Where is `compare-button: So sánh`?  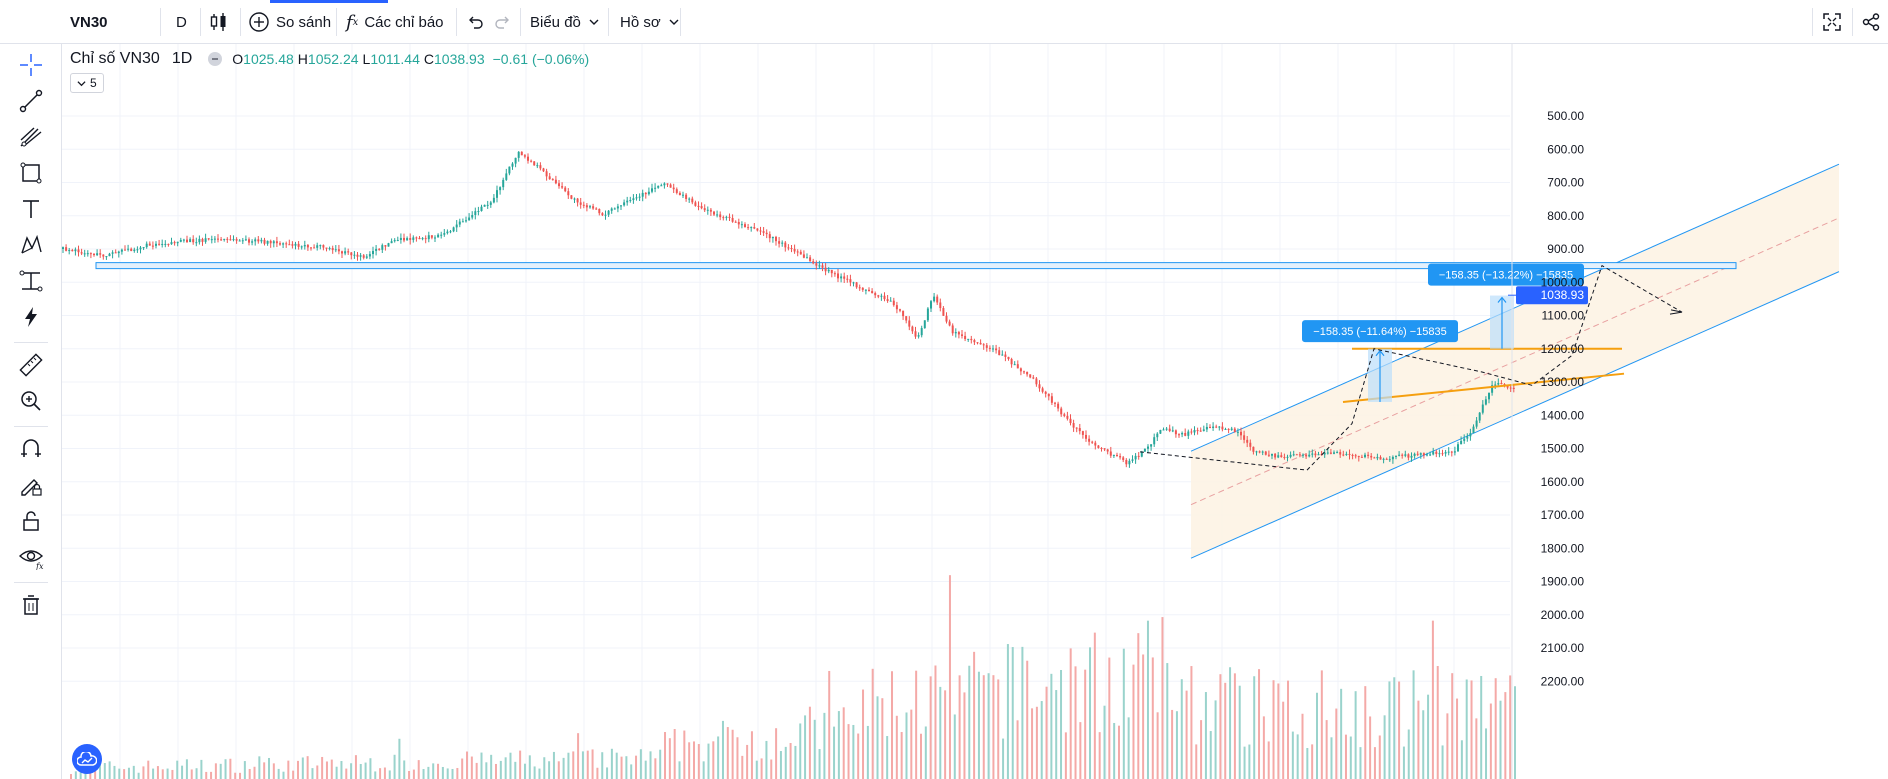
compare-button: So sánh is located at coordinates (289, 22).